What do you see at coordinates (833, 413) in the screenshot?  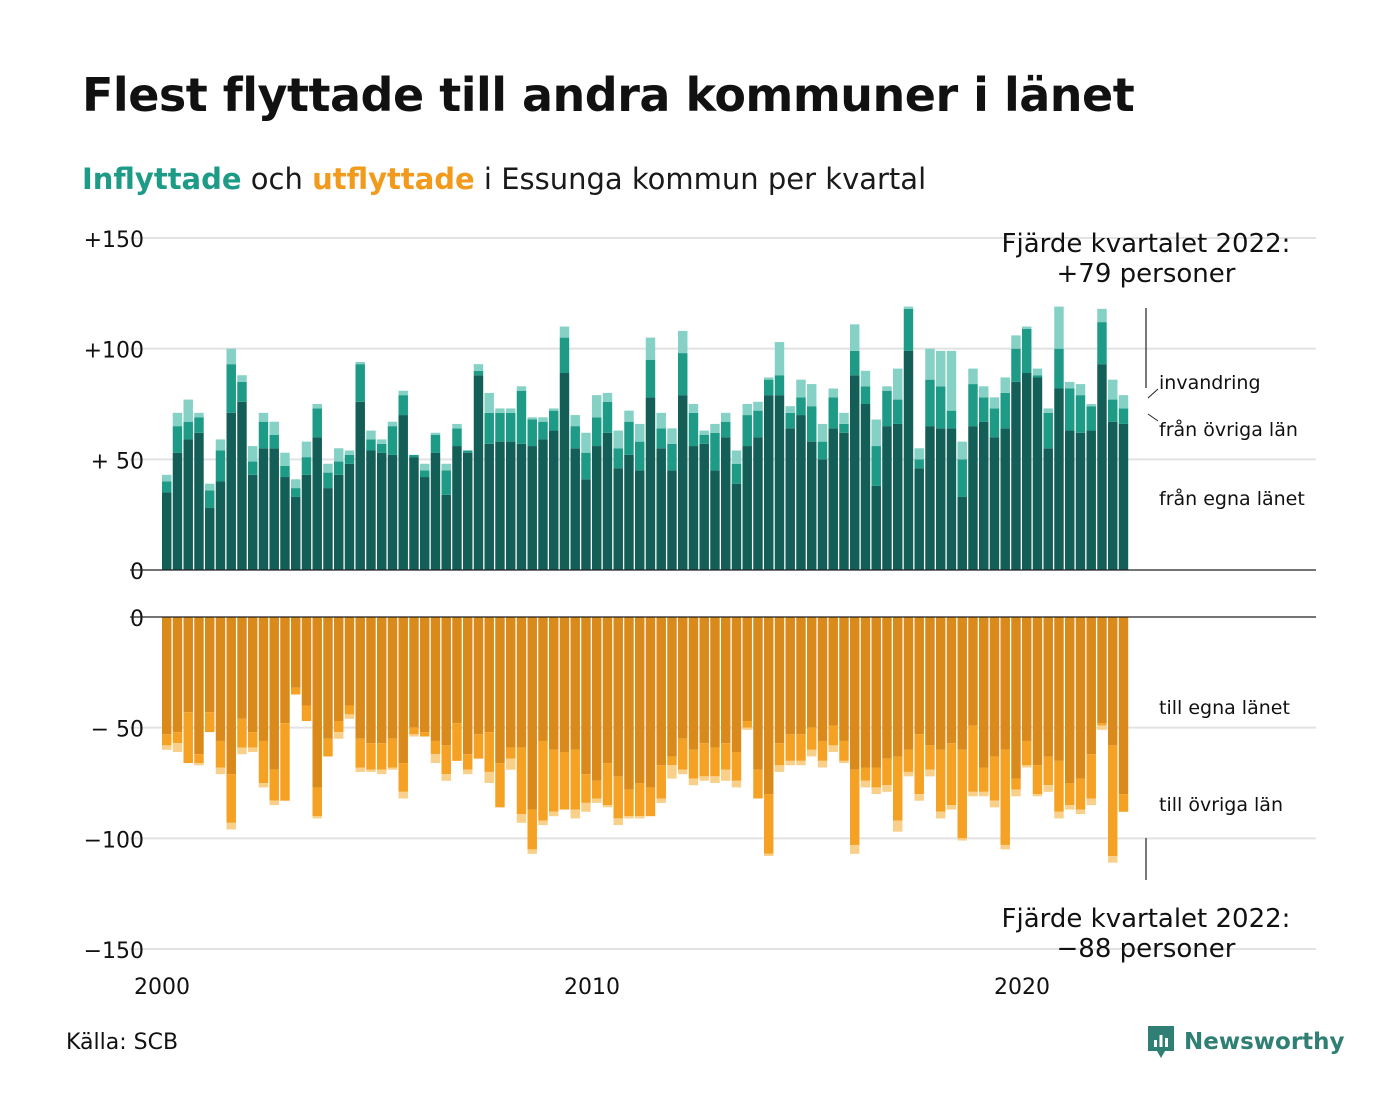 I see `bar-in-1-q62` at bounding box center [833, 413].